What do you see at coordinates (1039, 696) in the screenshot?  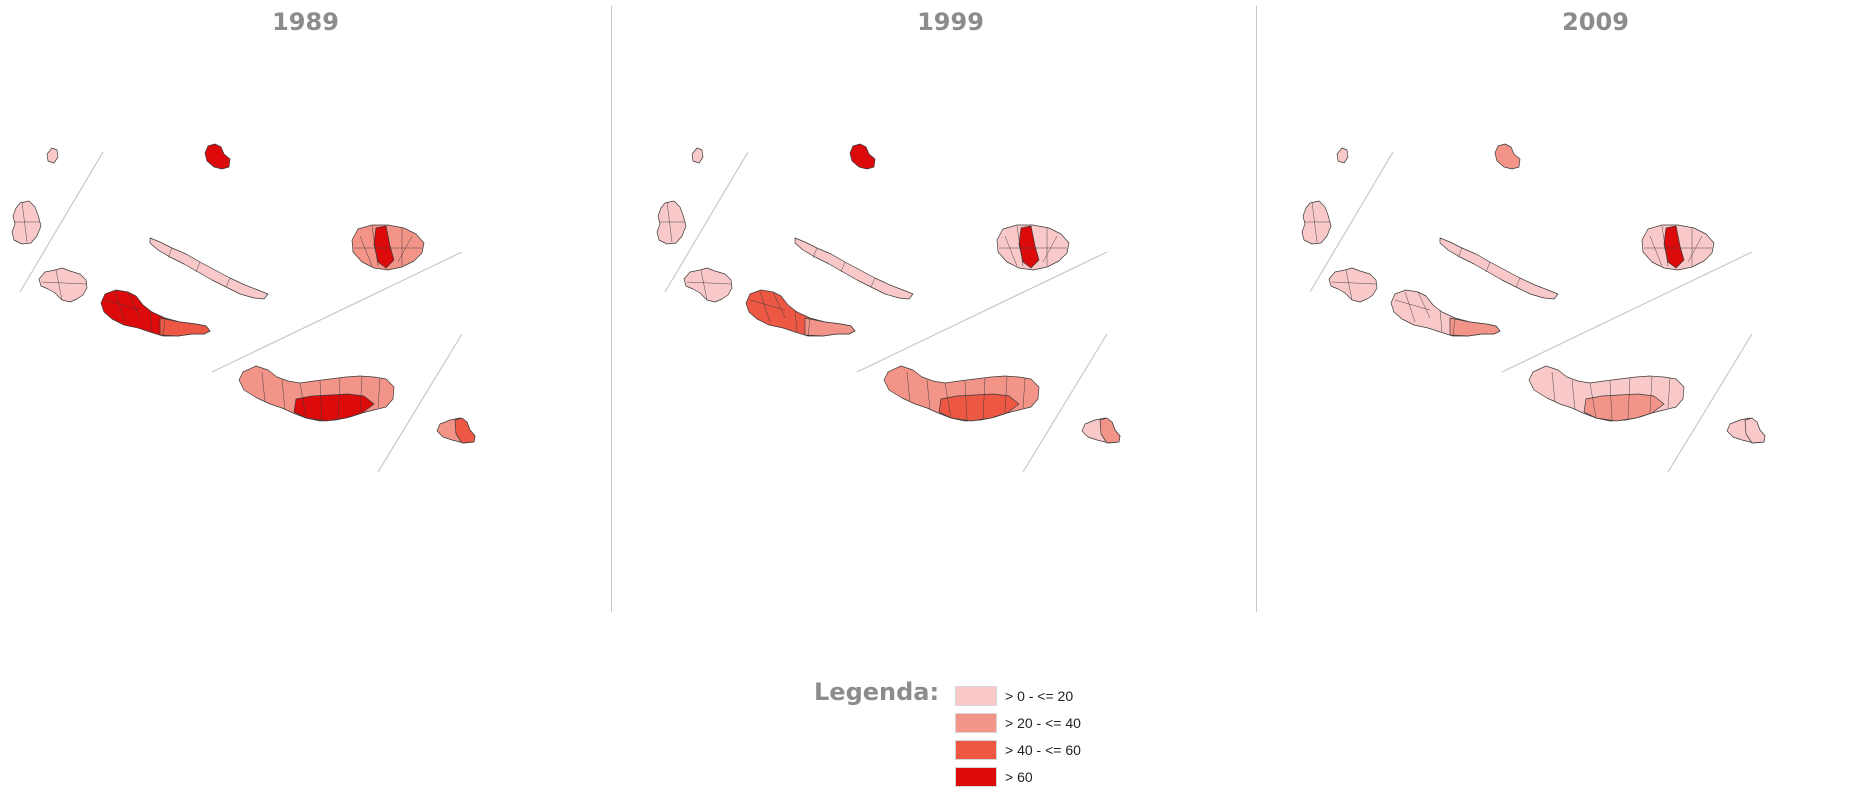 I see `legend-label: > 0 - <= 20` at bounding box center [1039, 696].